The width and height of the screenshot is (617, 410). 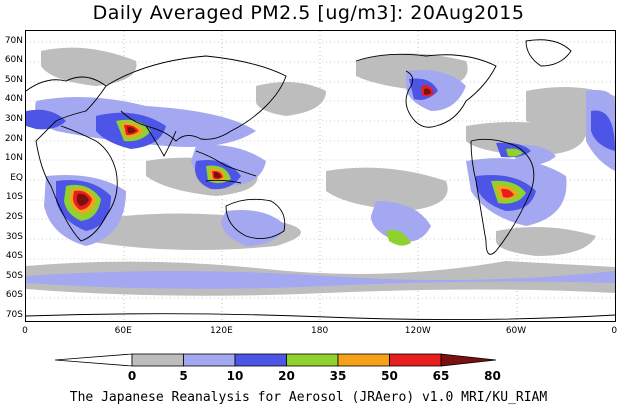 What do you see at coordinates (221, 331) in the screenshot?
I see `lon-tick-label: 120E` at bounding box center [221, 331].